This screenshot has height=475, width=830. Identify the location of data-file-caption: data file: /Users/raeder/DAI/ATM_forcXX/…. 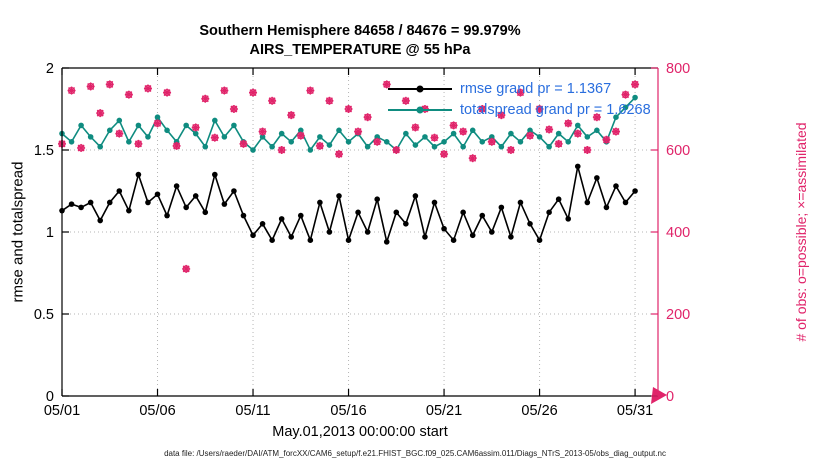
(415, 453).